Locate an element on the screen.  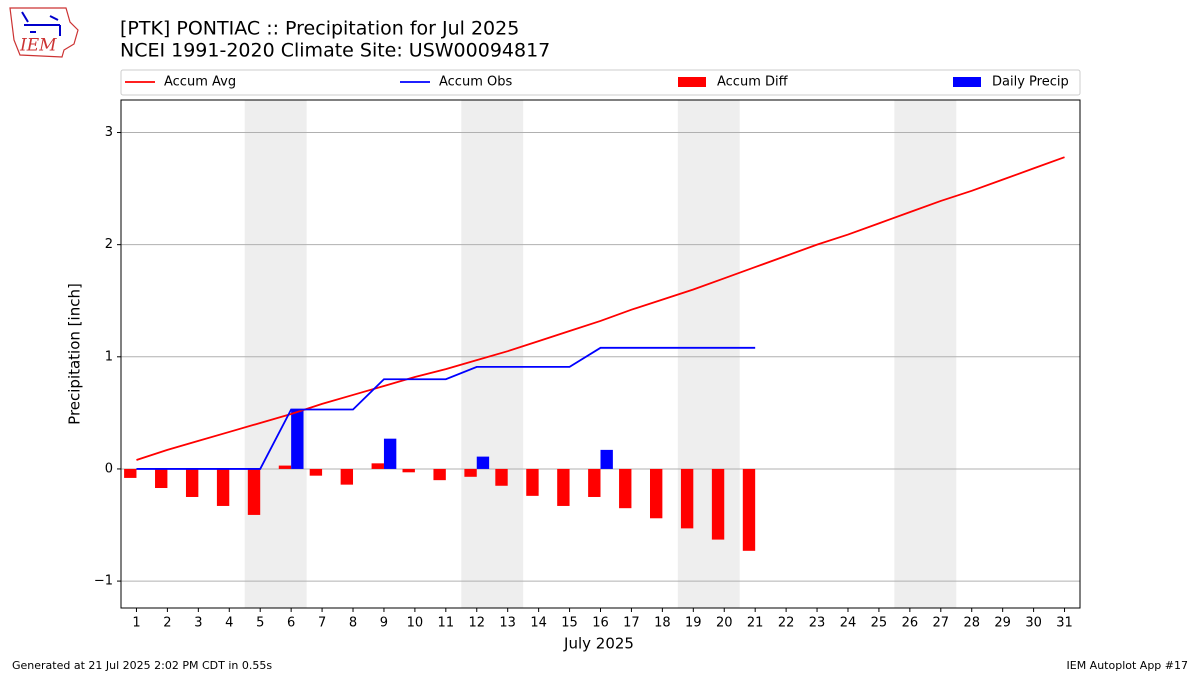
x-tick-label: 22 is located at coordinates (786, 623).